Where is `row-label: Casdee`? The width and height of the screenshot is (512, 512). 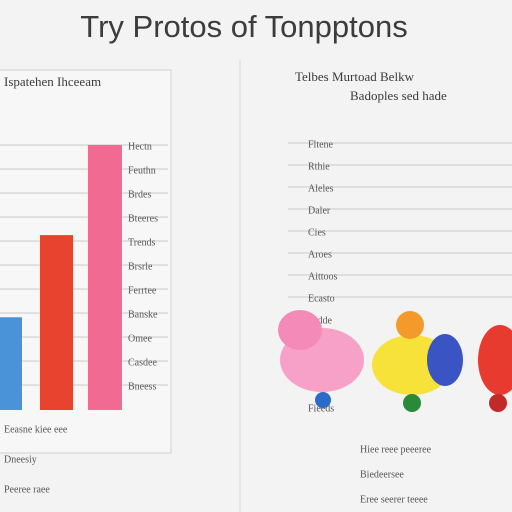
row-label: Casdee is located at coordinates (142, 362).